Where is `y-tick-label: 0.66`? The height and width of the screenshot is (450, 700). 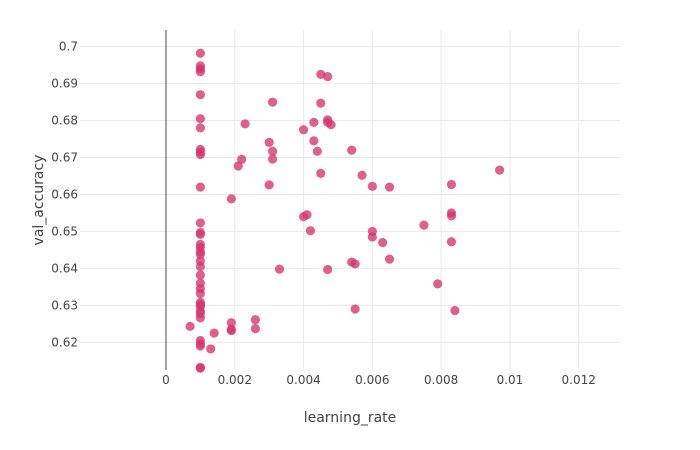
y-tick-label: 0.66 is located at coordinates (64, 194).